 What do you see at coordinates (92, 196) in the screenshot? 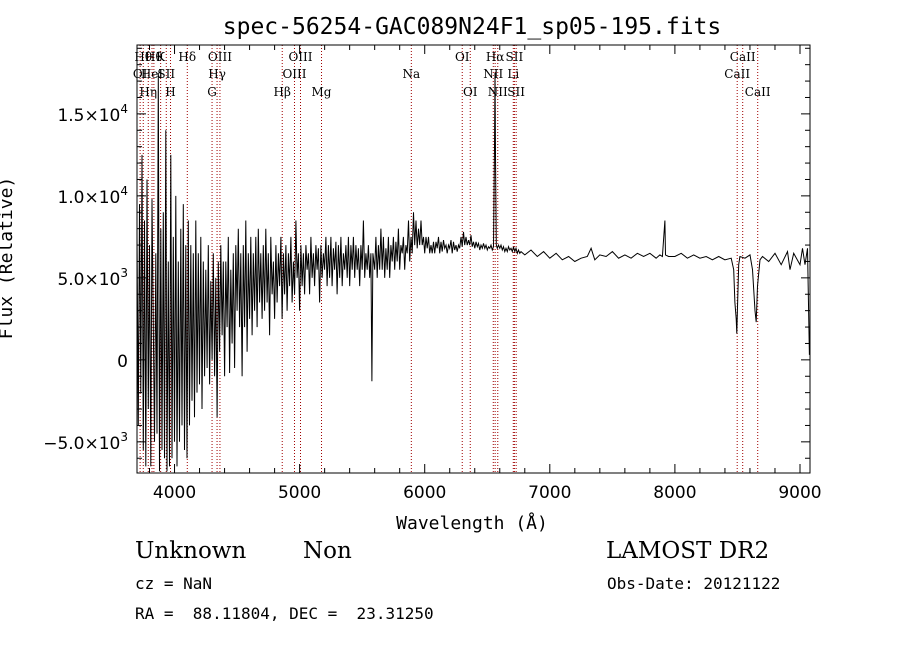
I see `y-tick-label: 1.0×10⁴` at bounding box center [92, 196].